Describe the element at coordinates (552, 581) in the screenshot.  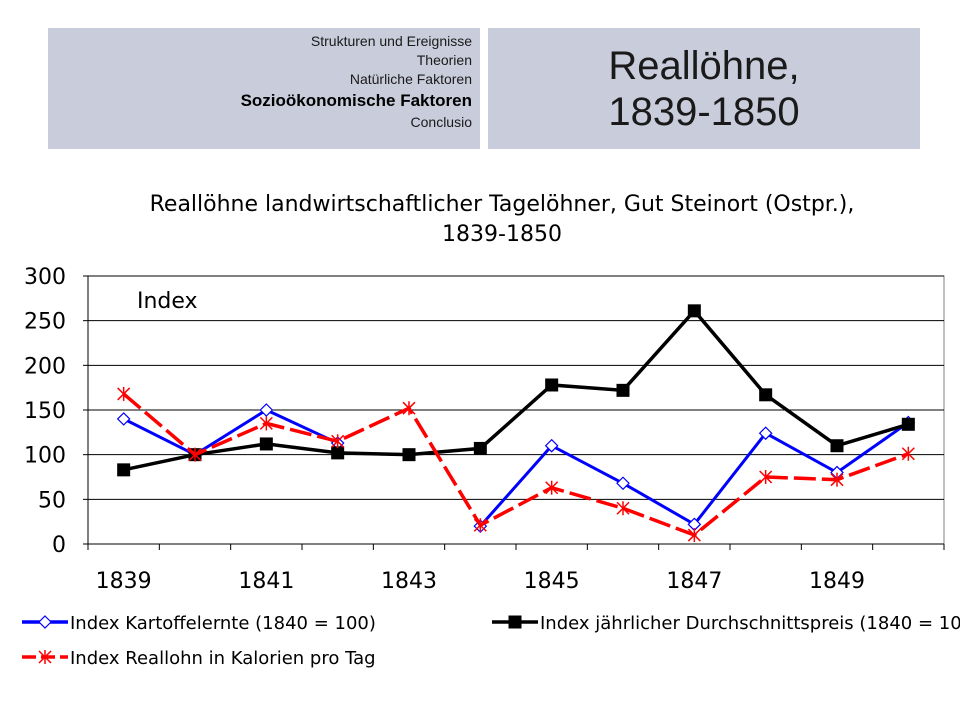
I see `x-tick-label-1845: 1845` at that location.